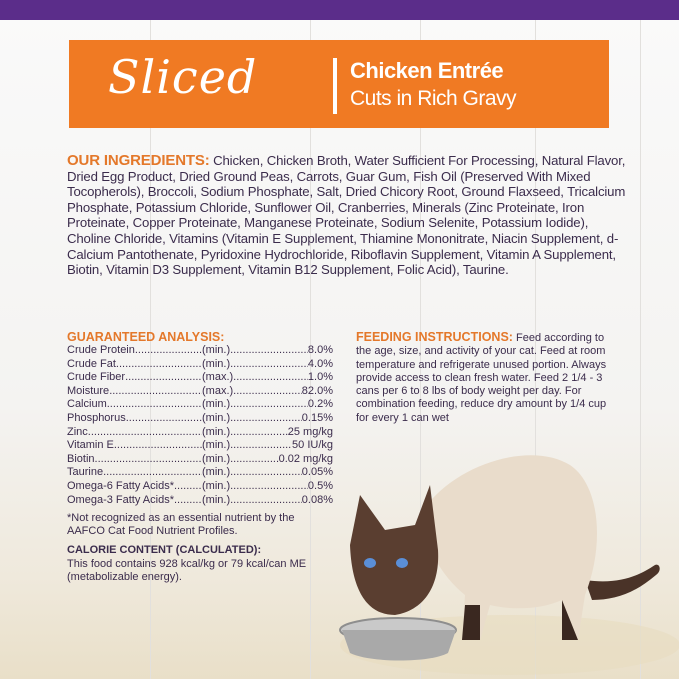 The image size is (679, 679). I want to click on nutrient-name: Zinc, so click(77, 431).